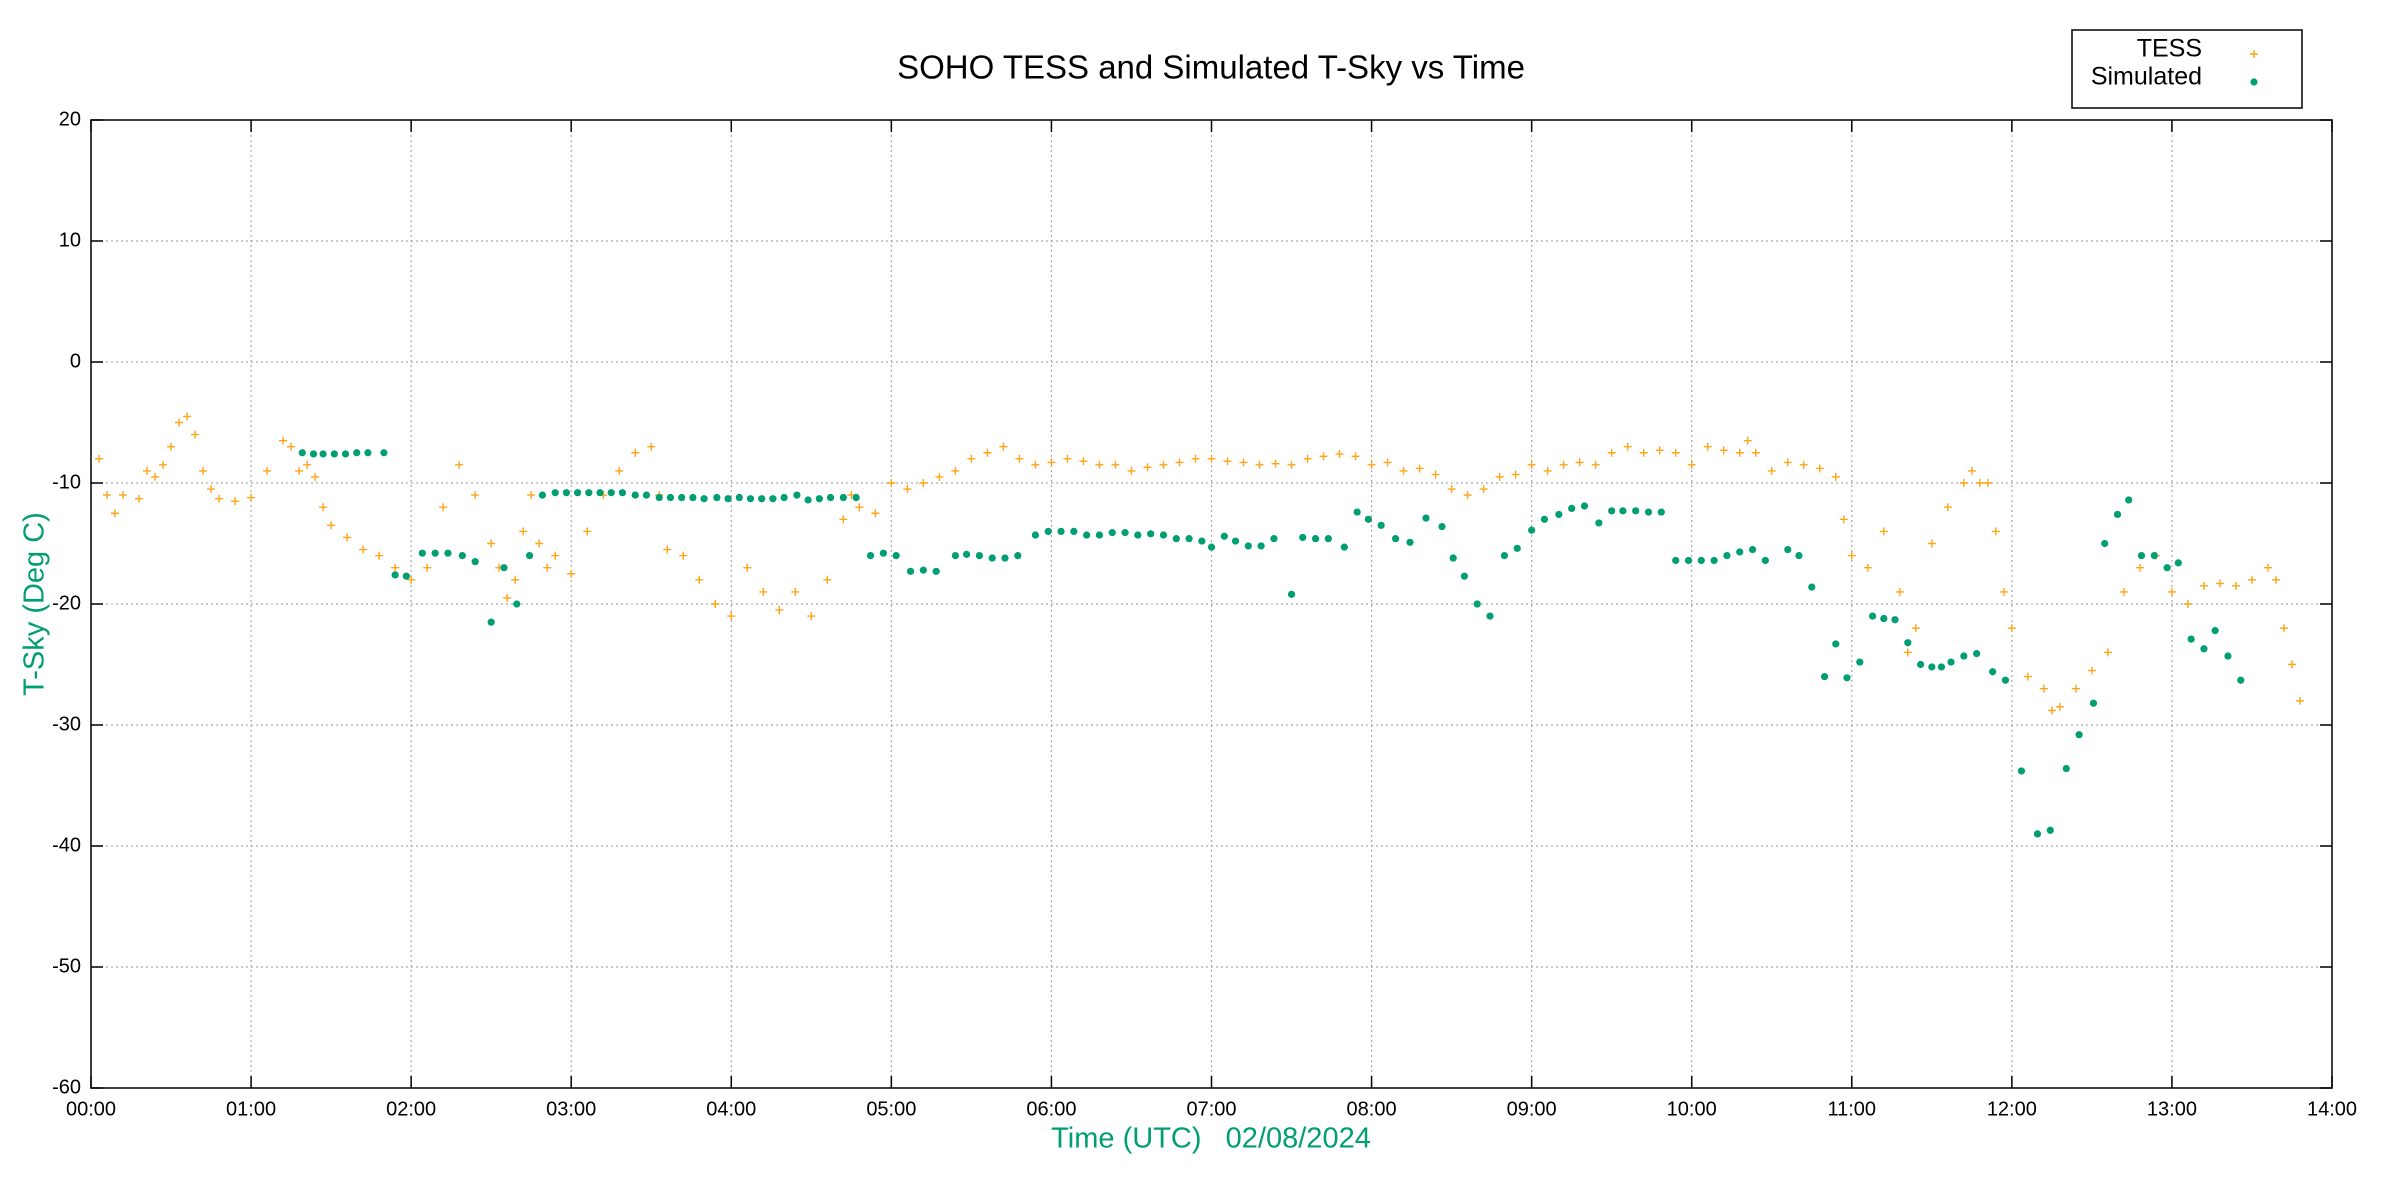 The image size is (2400, 1200). I want to click on legend-marker, so click(2254, 82).